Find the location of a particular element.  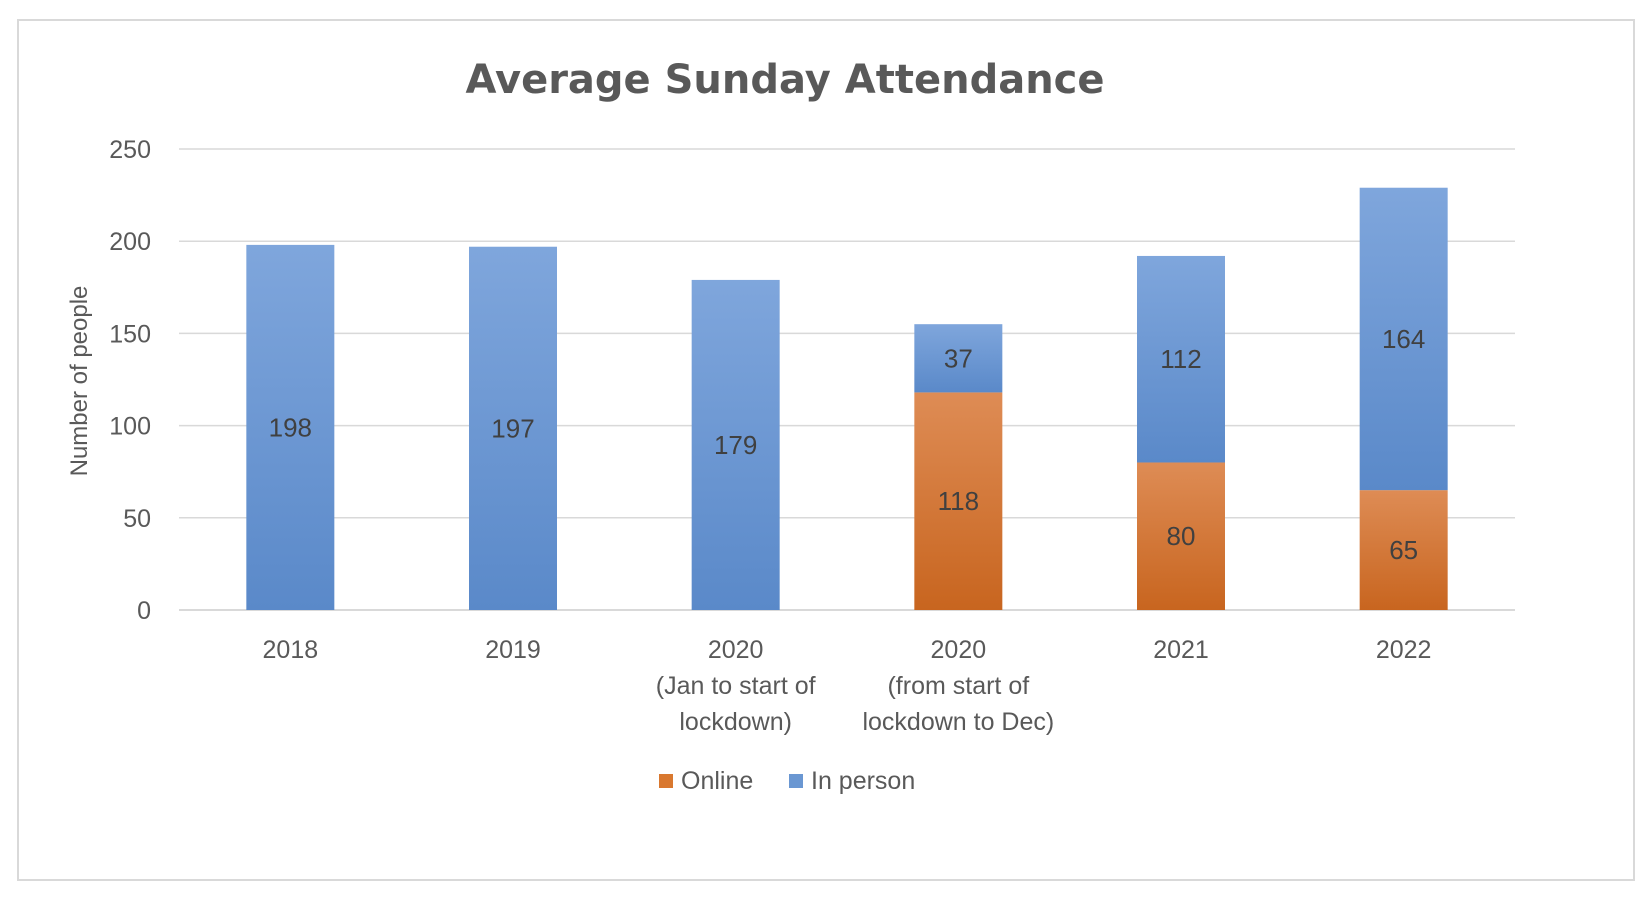

x-tick-label: (from start of is located at coordinates (958, 686).